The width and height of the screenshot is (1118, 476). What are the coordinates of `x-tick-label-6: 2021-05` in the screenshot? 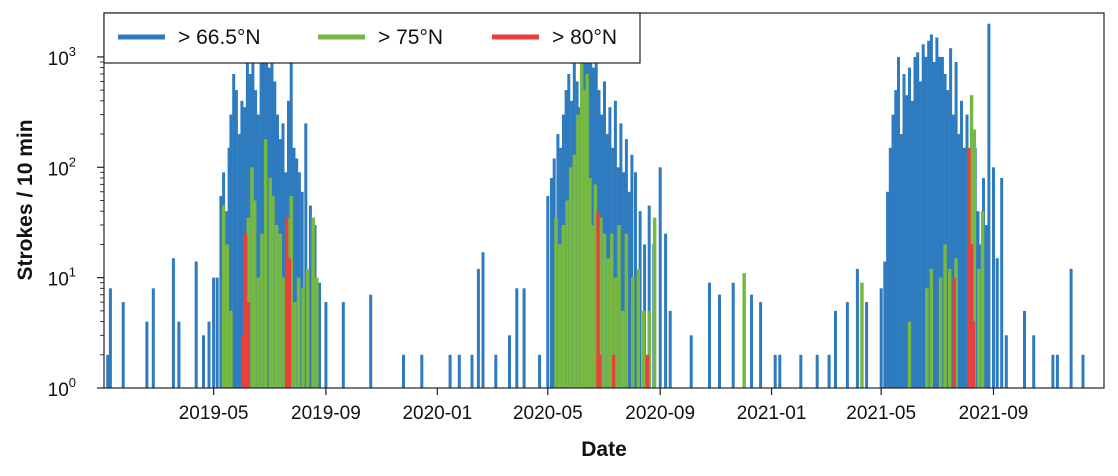 It's located at (881, 413).